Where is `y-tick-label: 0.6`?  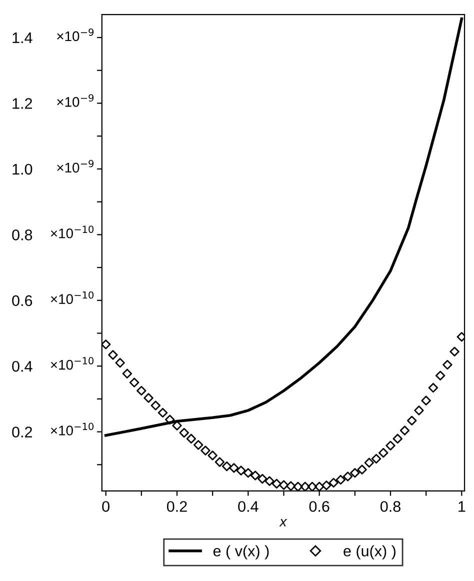 y-tick-label: 0.6 is located at coordinates (22, 300).